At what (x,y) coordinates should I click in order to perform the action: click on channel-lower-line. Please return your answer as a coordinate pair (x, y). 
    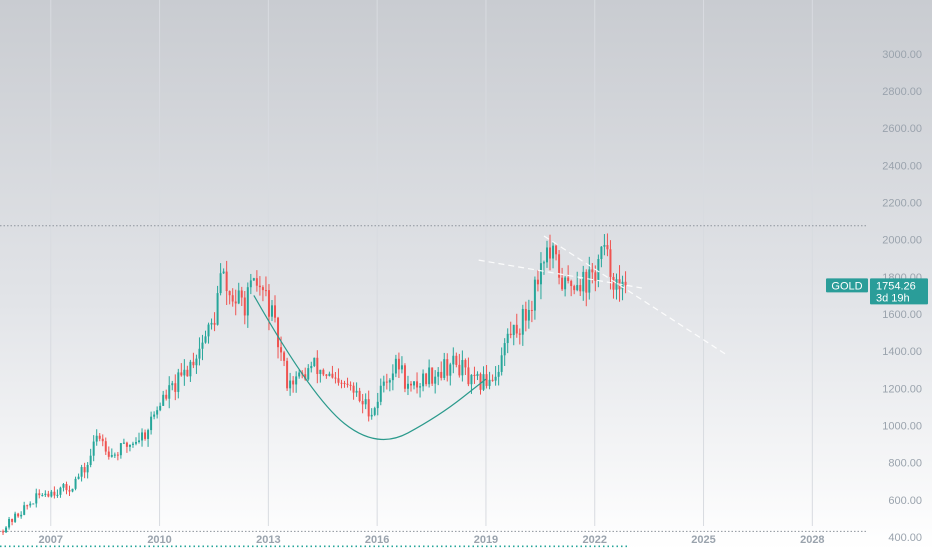
    Looking at the image, I should click on (634, 295).